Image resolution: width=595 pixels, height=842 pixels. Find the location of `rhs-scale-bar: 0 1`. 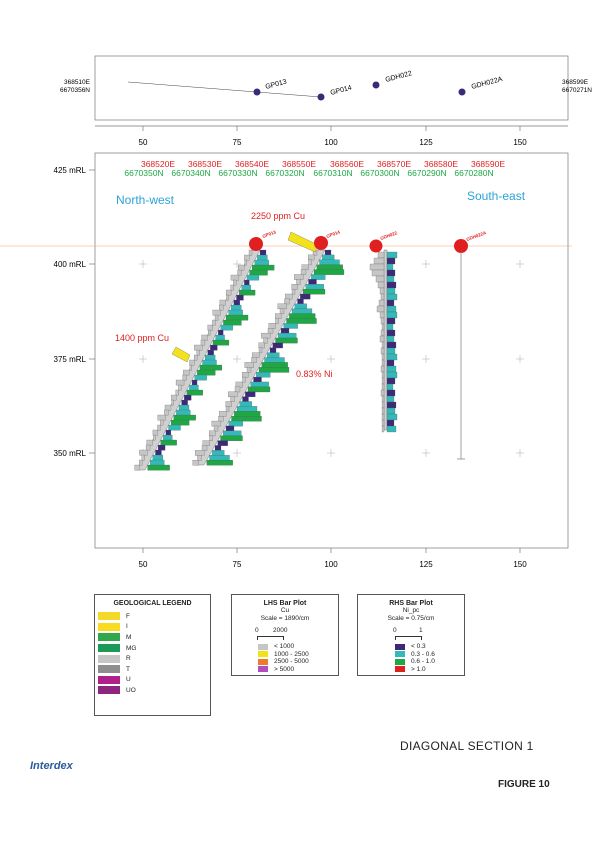

rhs-scale-bar: 0 1 is located at coordinates (411, 635).